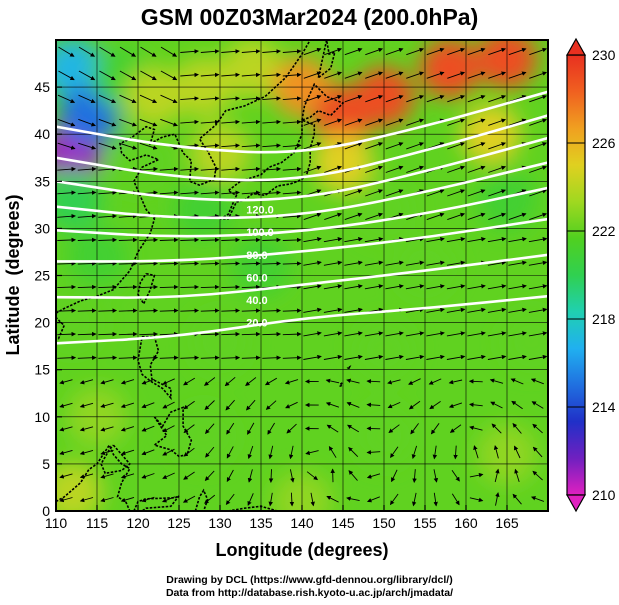 The height and width of the screenshot is (605, 619). Describe the element at coordinates (425, 523) in the screenshot. I see `x-tick-label: 155` at that location.